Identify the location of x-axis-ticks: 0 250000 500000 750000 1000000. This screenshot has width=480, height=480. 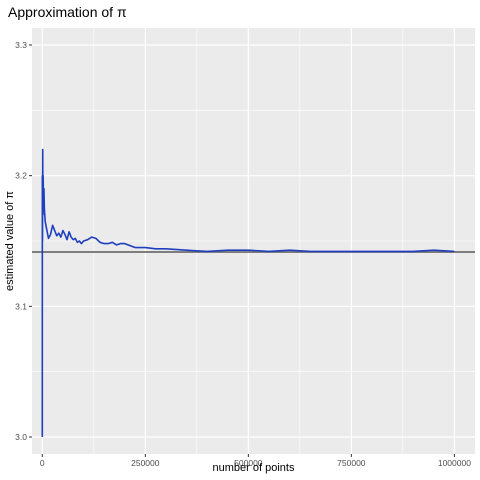
(255, 461).